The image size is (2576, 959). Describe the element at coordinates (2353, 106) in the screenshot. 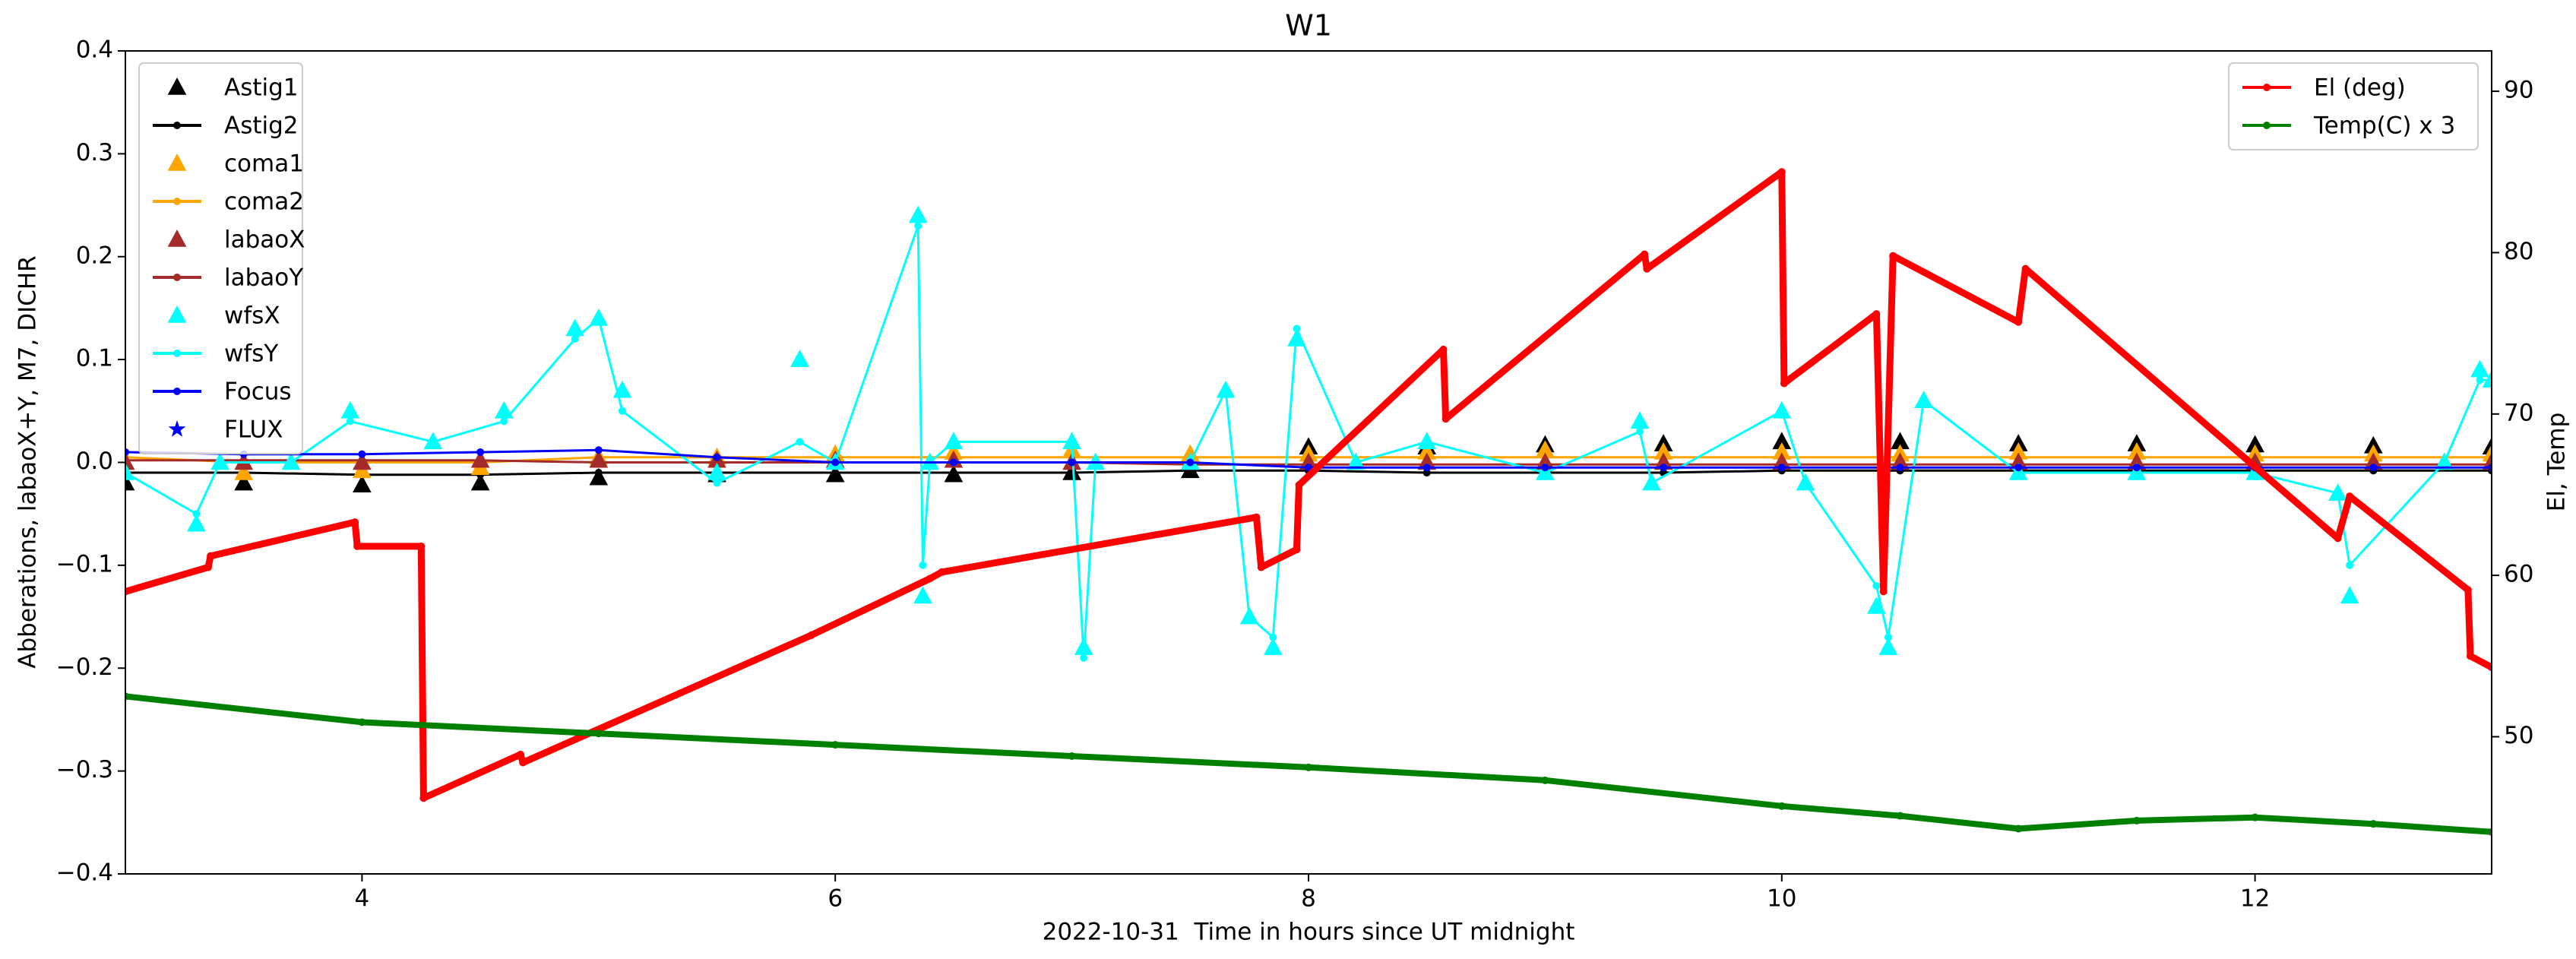

I see `legend-box` at that location.